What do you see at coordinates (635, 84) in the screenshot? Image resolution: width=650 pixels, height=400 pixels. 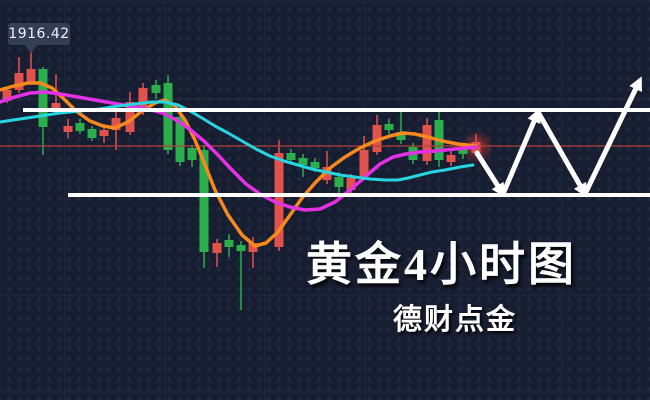 I see `zigzag-arrowhead` at bounding box center [635, 84].